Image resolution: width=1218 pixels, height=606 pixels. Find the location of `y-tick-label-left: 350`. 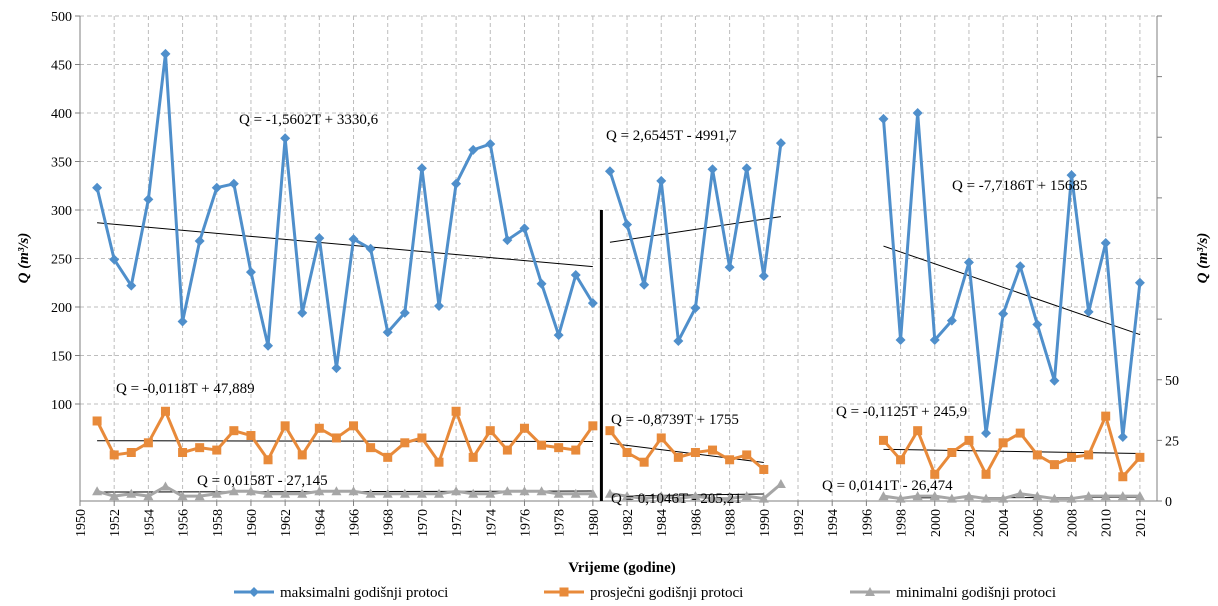

y-tick-label-left: 350 is located at coordinates (61, 163).